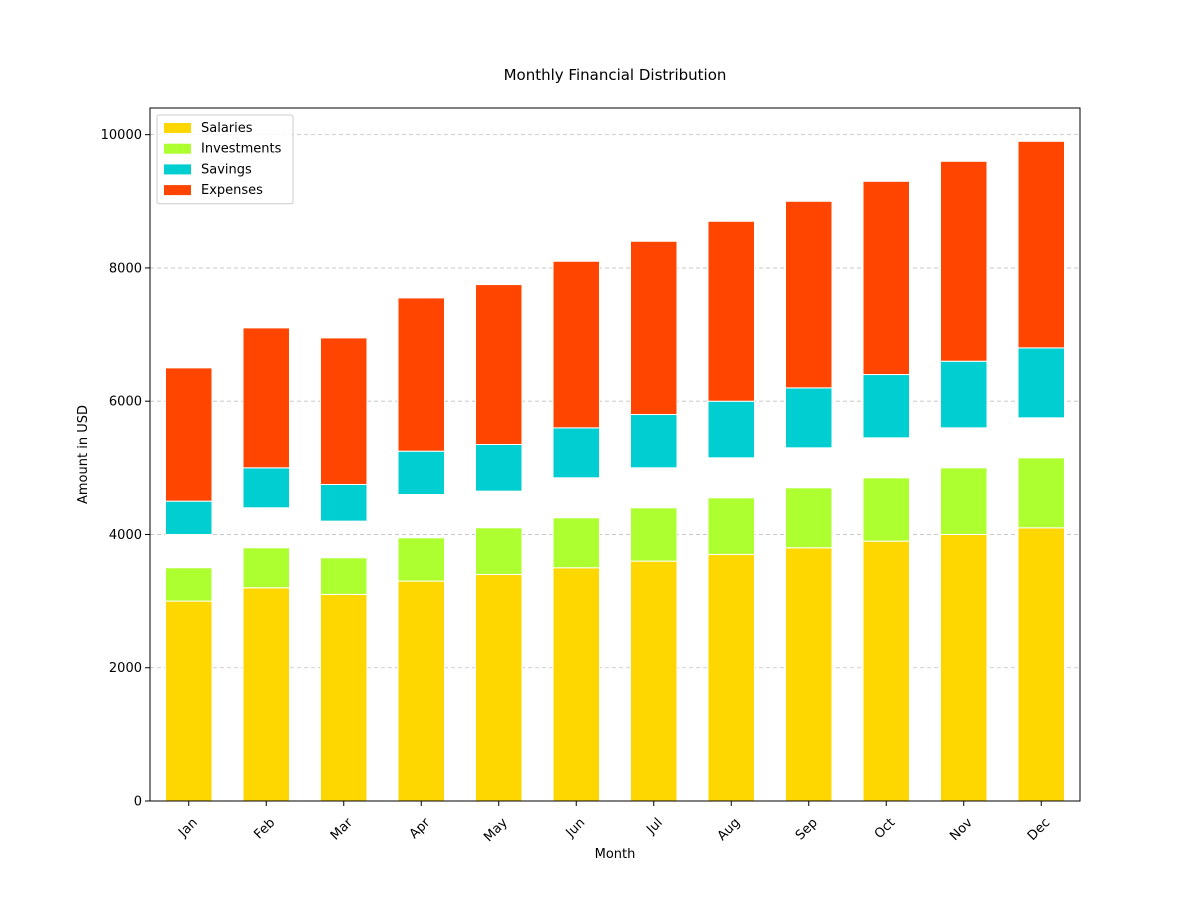 The height and width of the screenshot is (900, 1200). What do you see at coordinates (614, 823) in the screenshot?
I see `x-axis-ticks: Jan Feb Mar Apr May Jun Jul Aug Sep Oct Nov Dec` at bounding box center [614, 823].